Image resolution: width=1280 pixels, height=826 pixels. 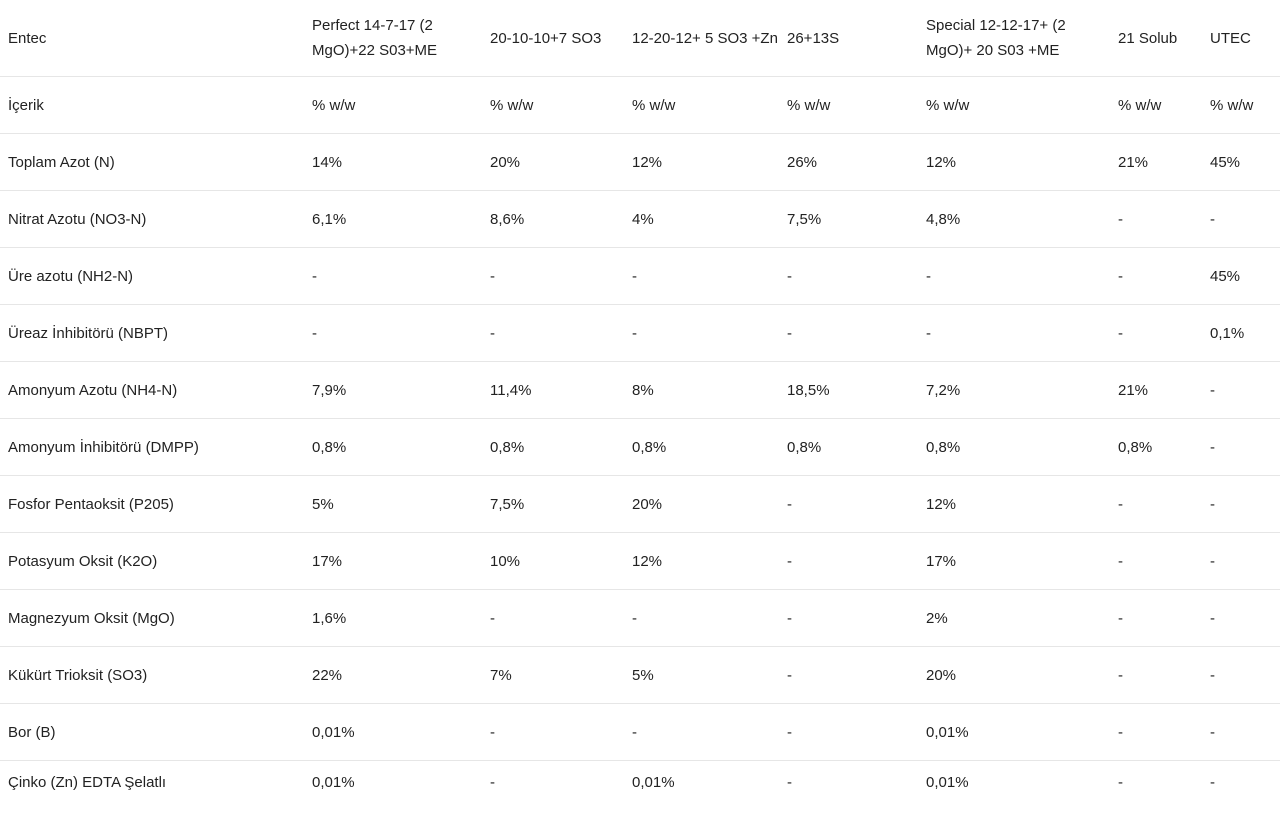 What do you see at coordinates (152, 447) in the screenshot?
I see `row-label-cell: Amonyum İnhibitörü (DMPP)` at bounding box center [152, 447].